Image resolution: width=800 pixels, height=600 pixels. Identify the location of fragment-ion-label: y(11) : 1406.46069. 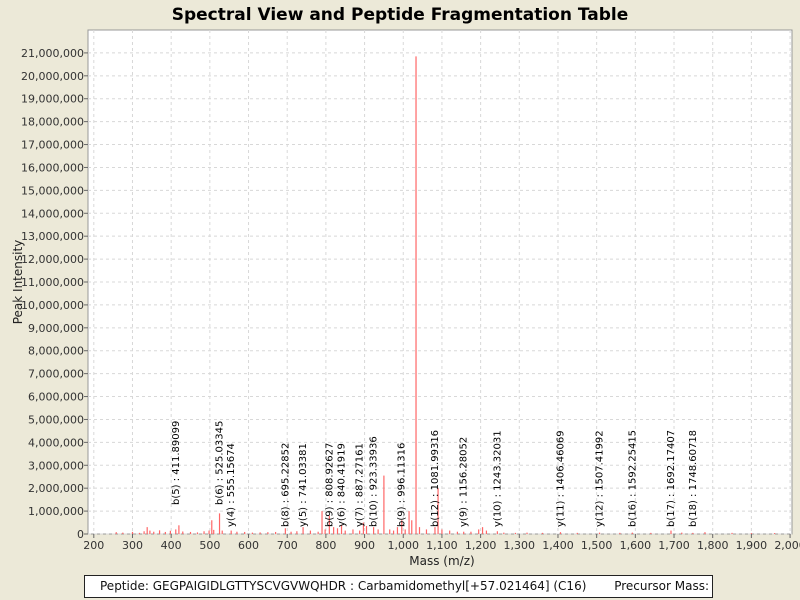
(560, 478).